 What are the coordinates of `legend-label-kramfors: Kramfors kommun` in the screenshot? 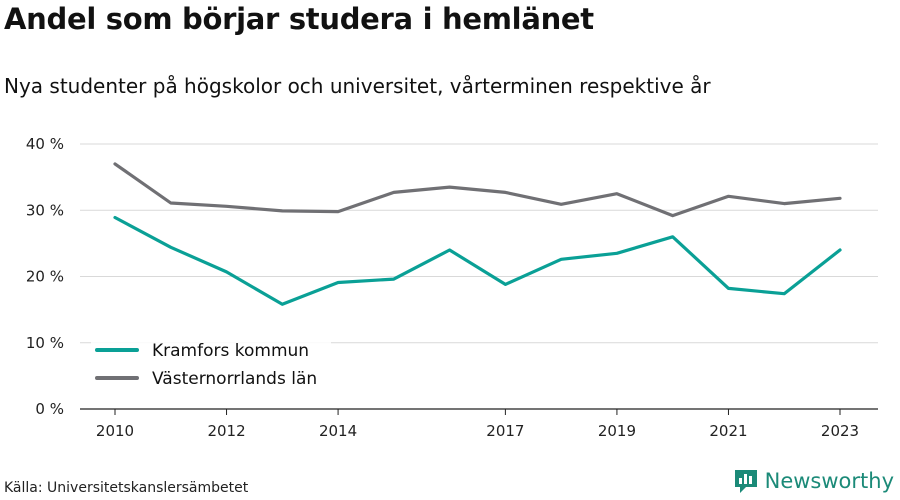 It's located at (230, 351).